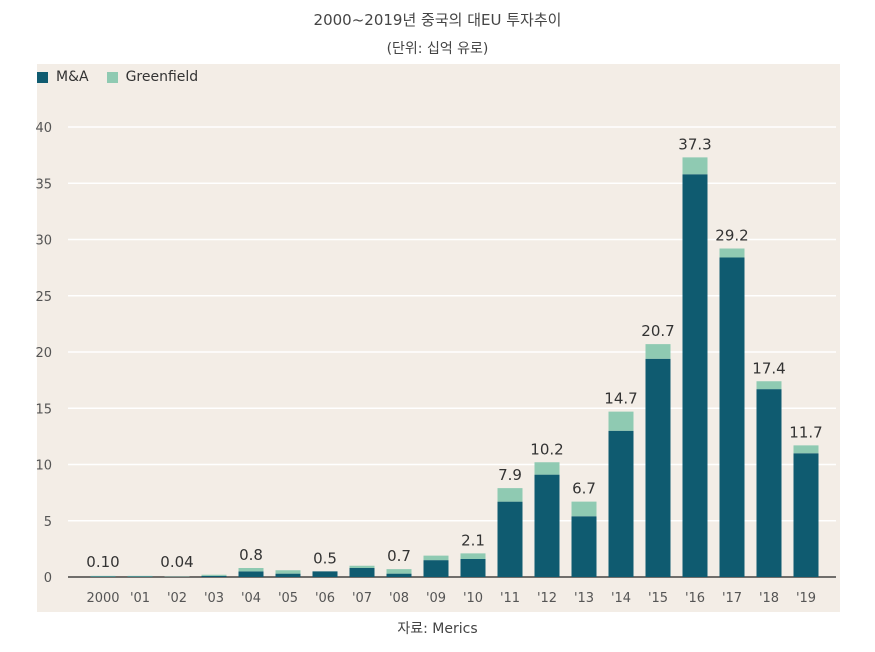  What do you see at coordinates (769, 598) in the screenshot?
I see `x-tick-label: '18` at bounding box center [769, 598].